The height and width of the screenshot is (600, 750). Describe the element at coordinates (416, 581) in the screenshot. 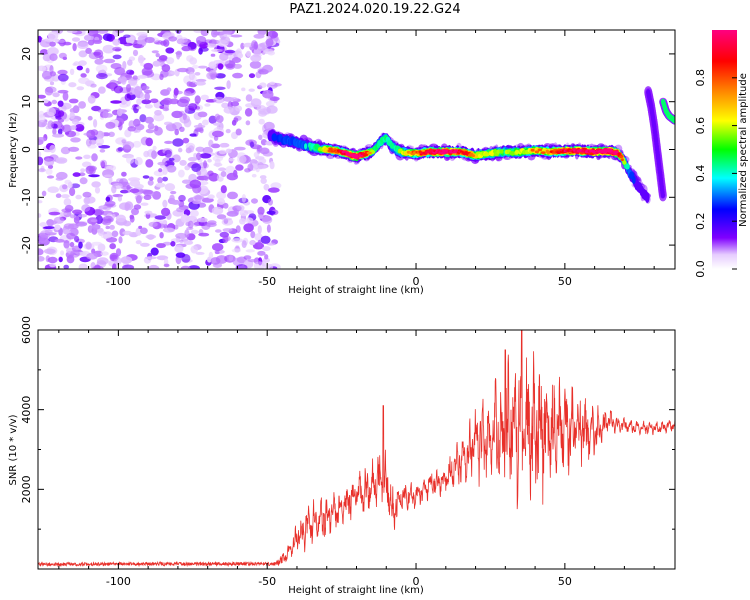

I see `snr-xtick-label: 0` at that location.